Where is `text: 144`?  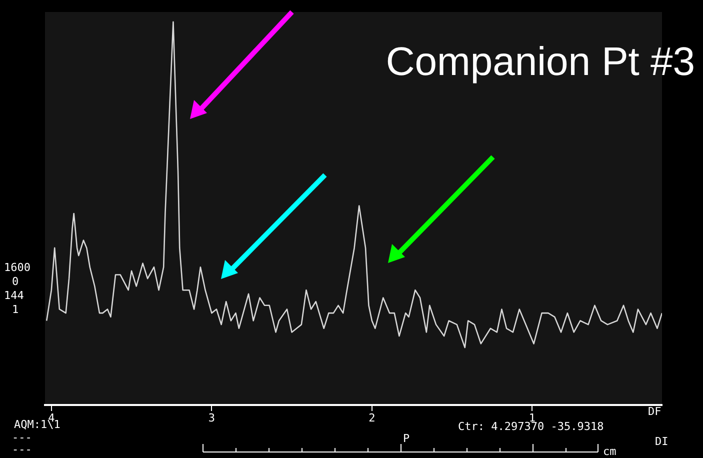
text: 144 is located at coordinates (14, 295).